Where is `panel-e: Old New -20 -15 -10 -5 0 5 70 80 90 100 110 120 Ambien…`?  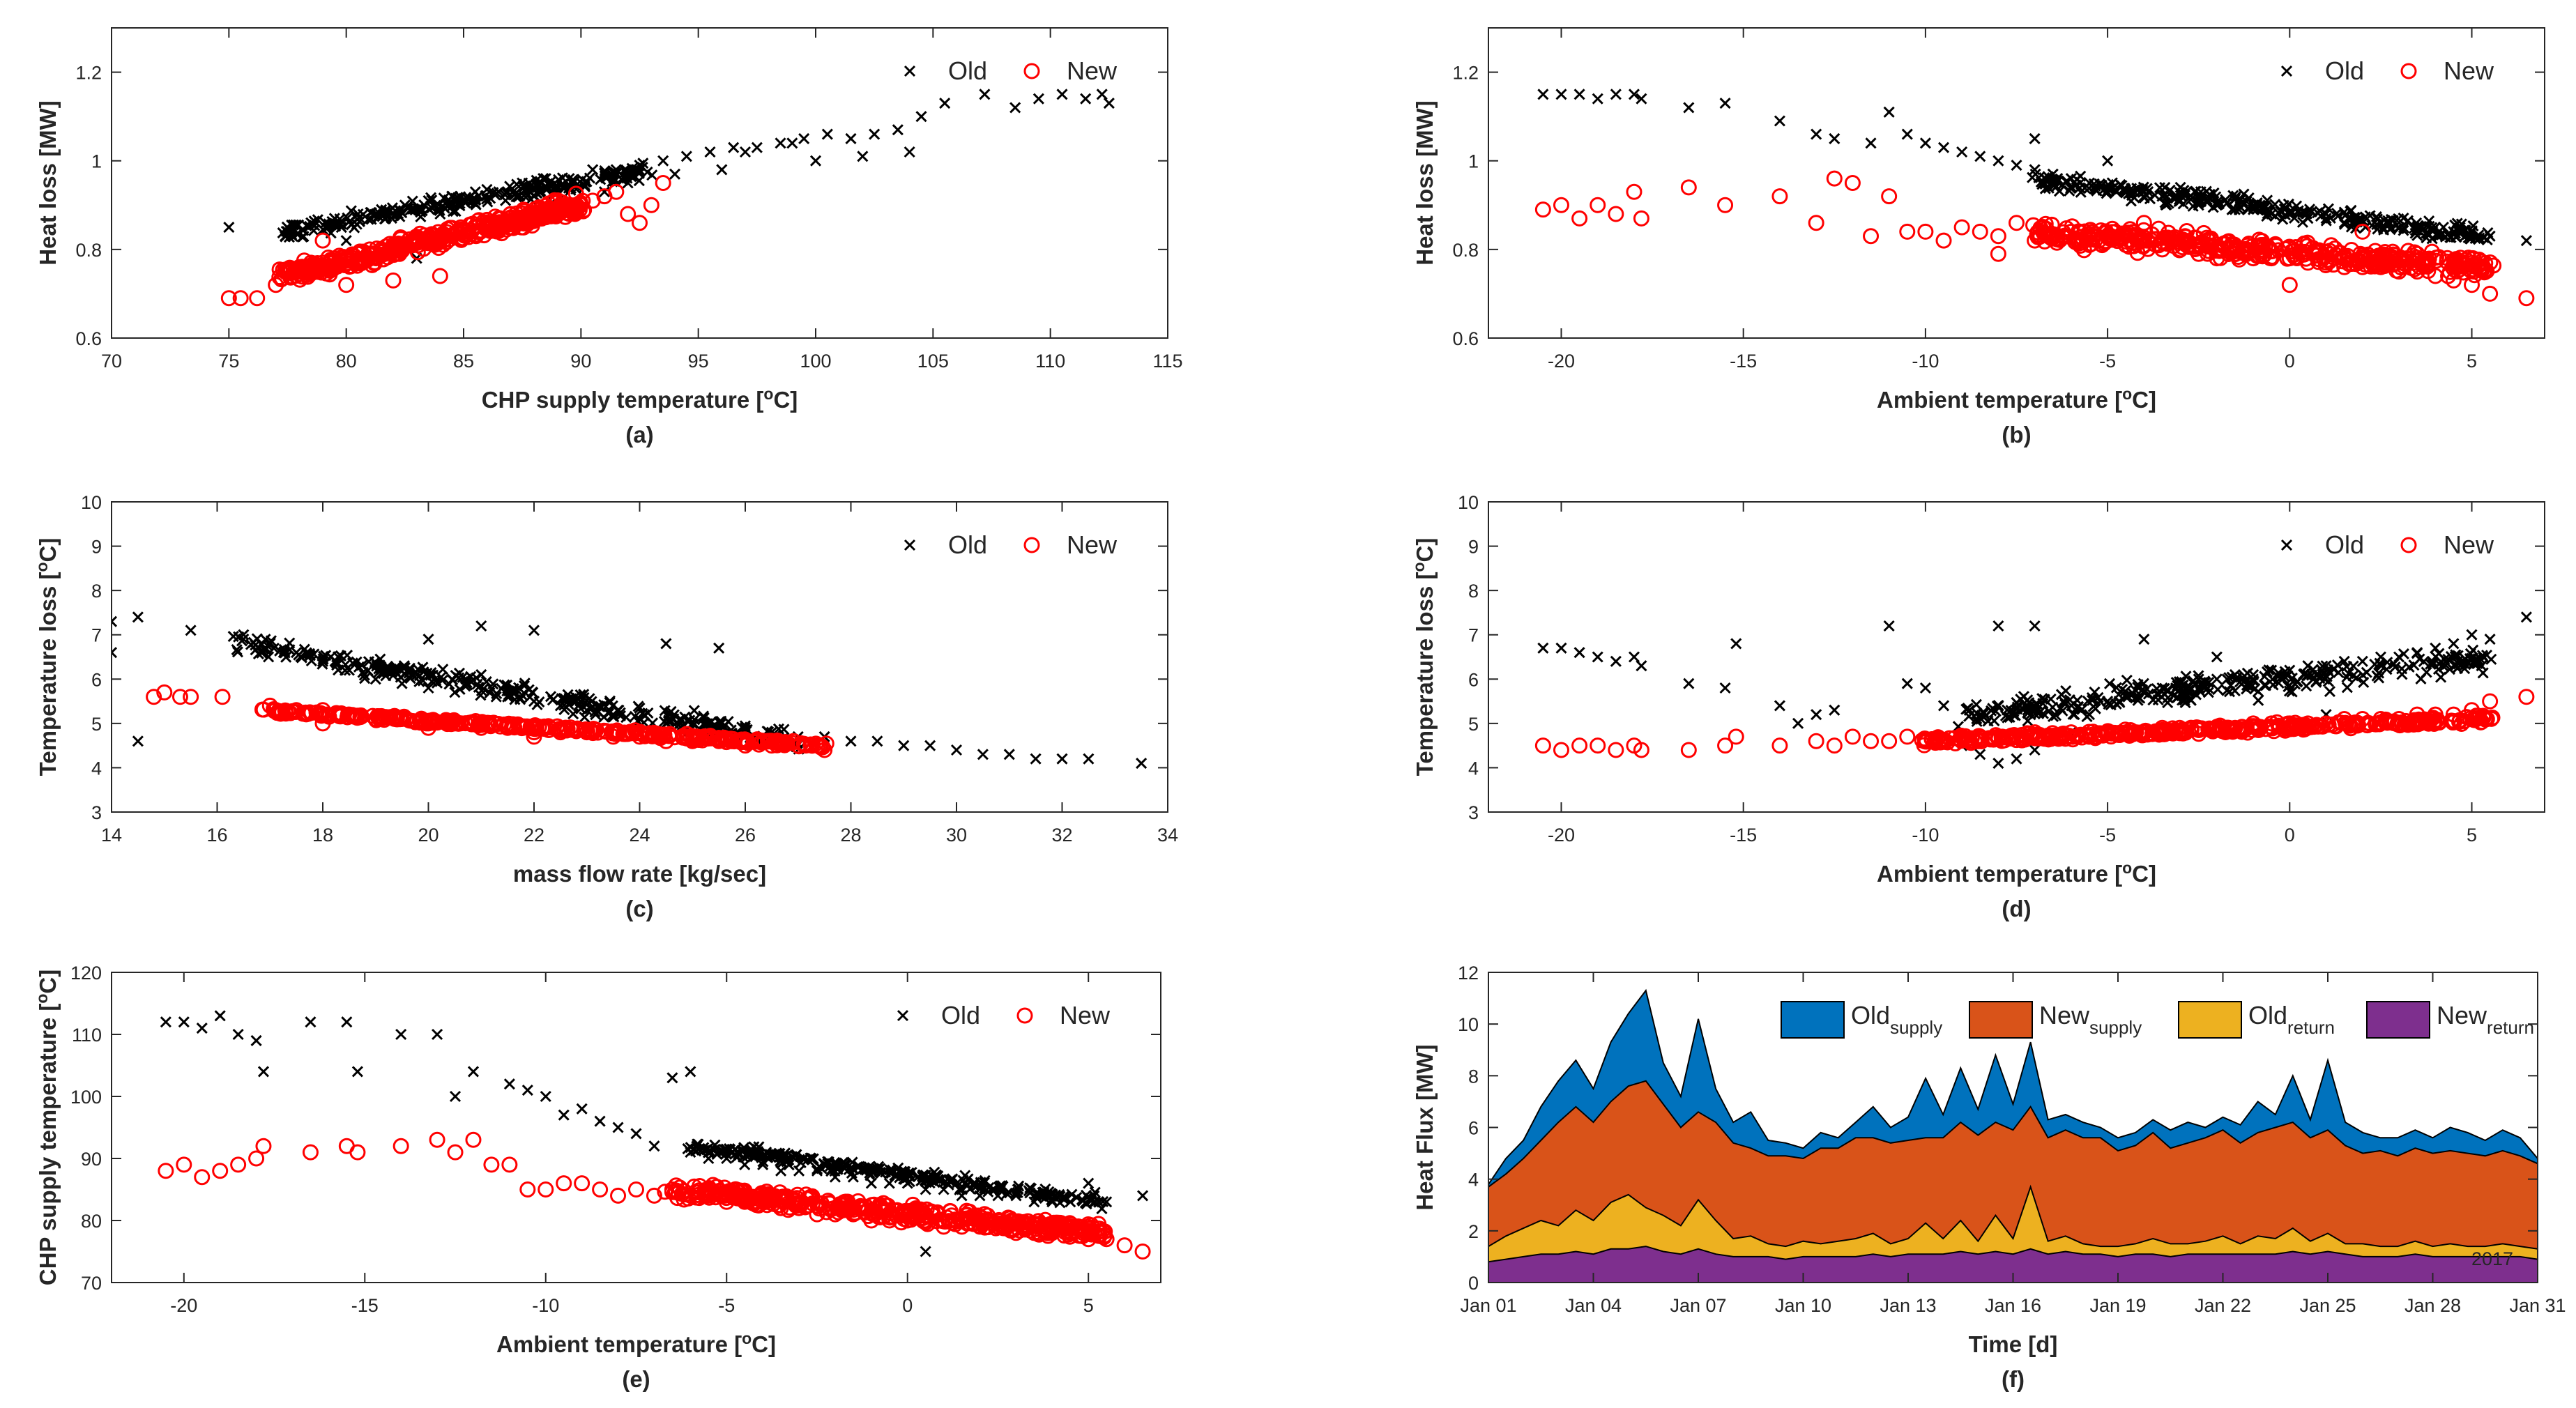
panel-e: Old New -20 -15 -10 -5 0 5 70 80 90 100 110 120 Ambien… is located at coordinates (597, 1177).